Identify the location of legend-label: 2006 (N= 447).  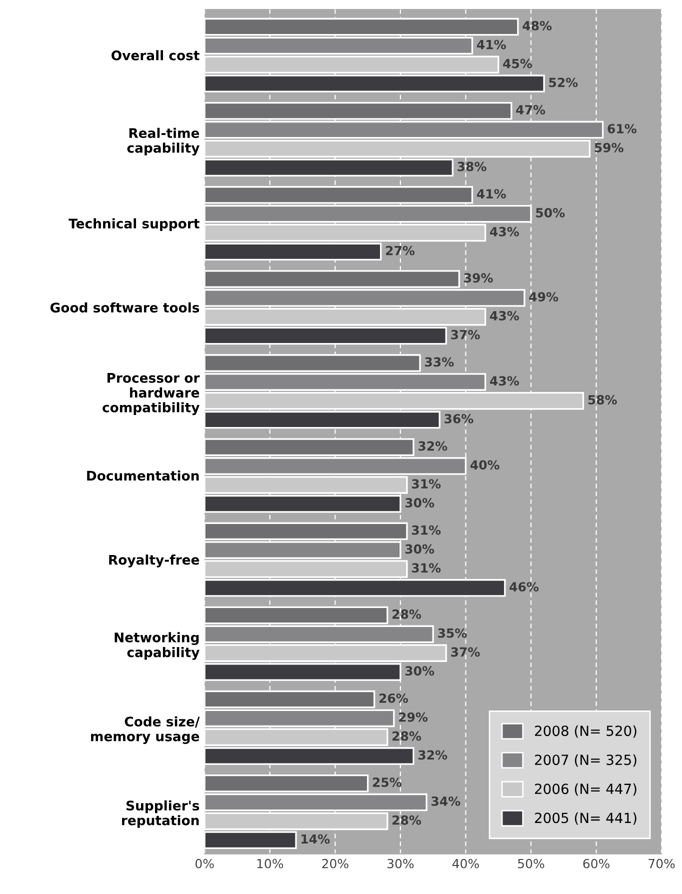
(585, 789).